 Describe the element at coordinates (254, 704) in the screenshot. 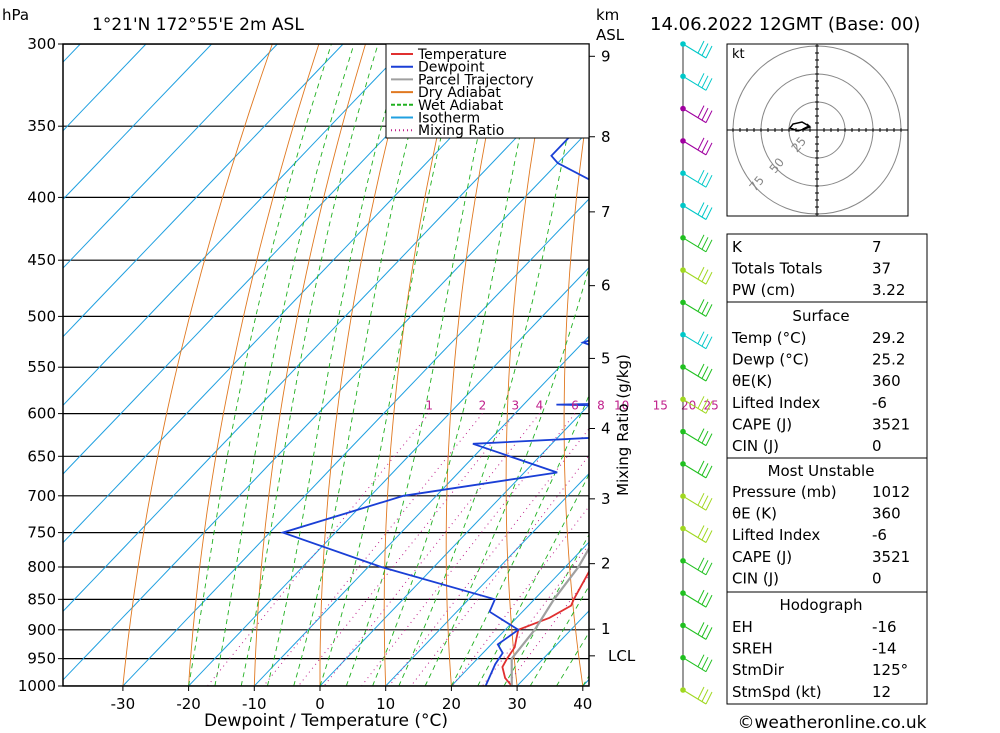

I see `temperature-tick-label: -10` at that location.